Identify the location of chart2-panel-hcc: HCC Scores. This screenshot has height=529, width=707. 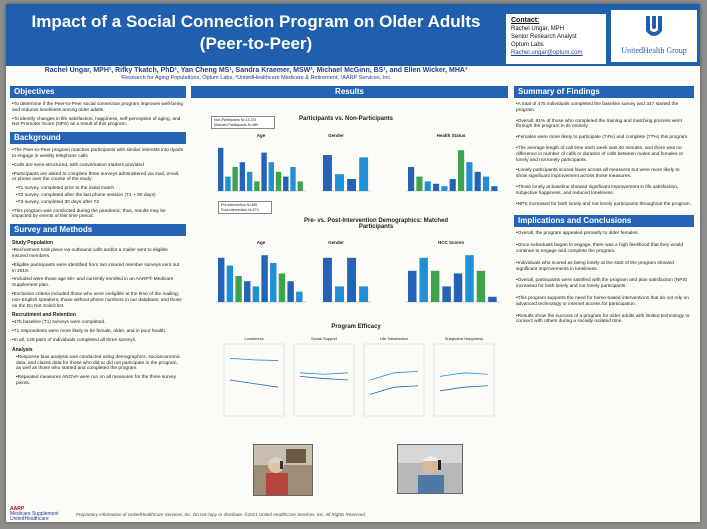
(450, 242).